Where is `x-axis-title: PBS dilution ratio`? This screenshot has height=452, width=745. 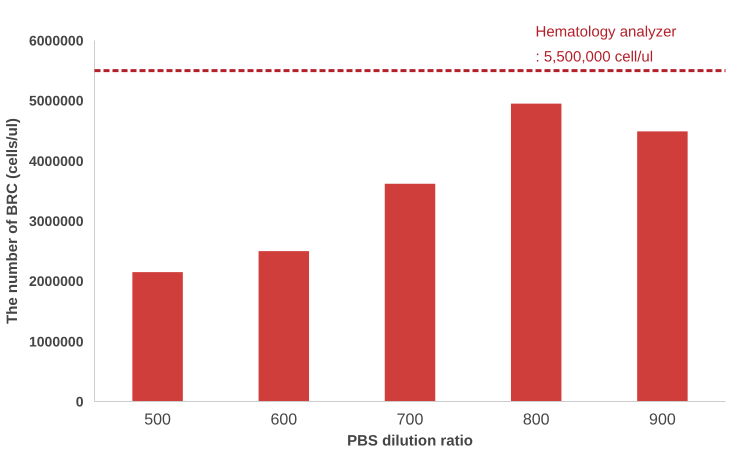 x-axis-title: PBS dilution ratio is located at coordinates (410, 441).